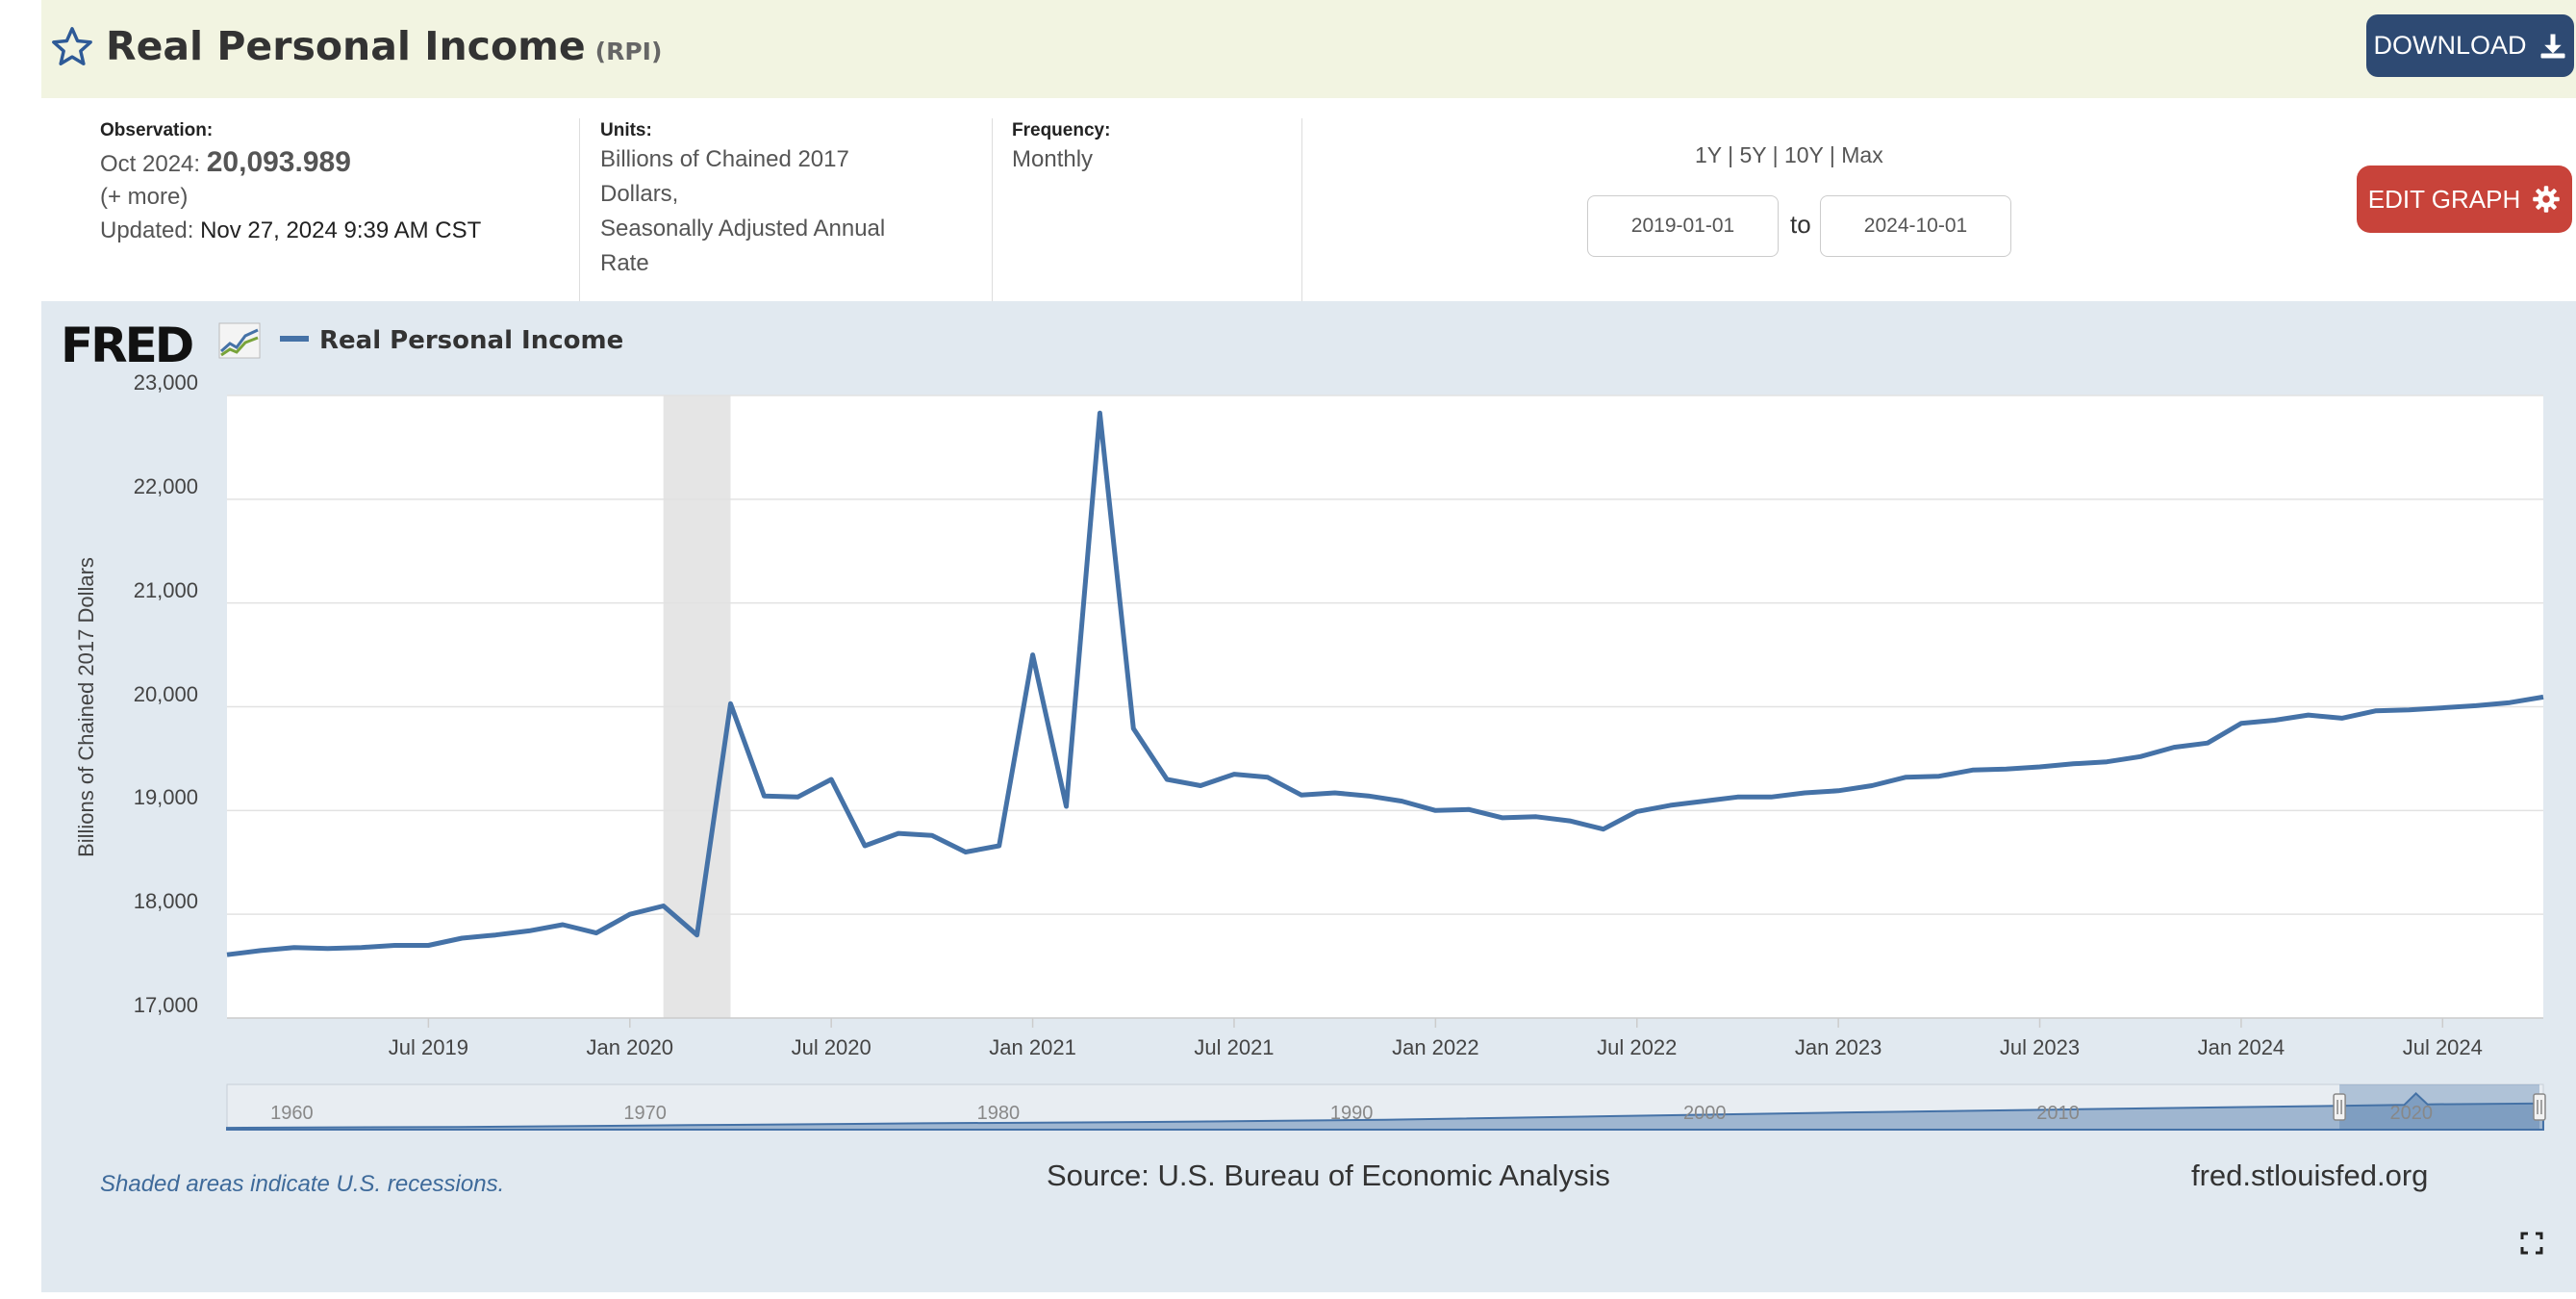  What do you see at coordinates (2531, 1243) in the screenshot?
I see `fullscreen-icon` at bounding box center [2531, 1243].